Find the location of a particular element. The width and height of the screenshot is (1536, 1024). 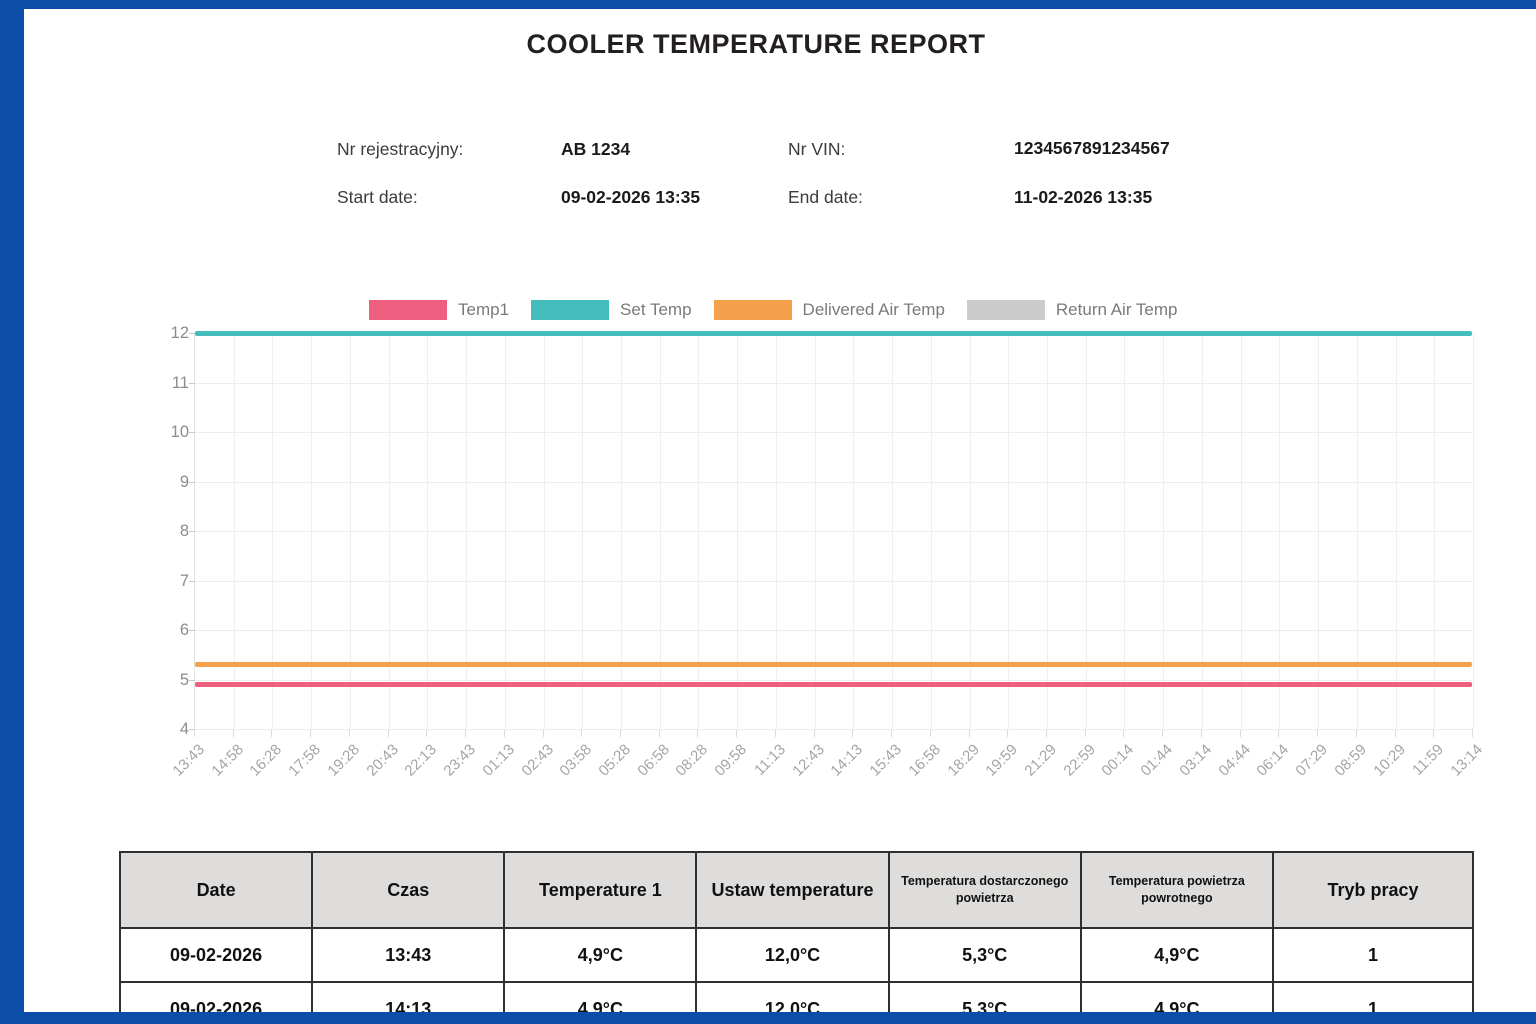

page-title: COOLER TEMPERATURE REPORT is located at coordinates (756, 44).